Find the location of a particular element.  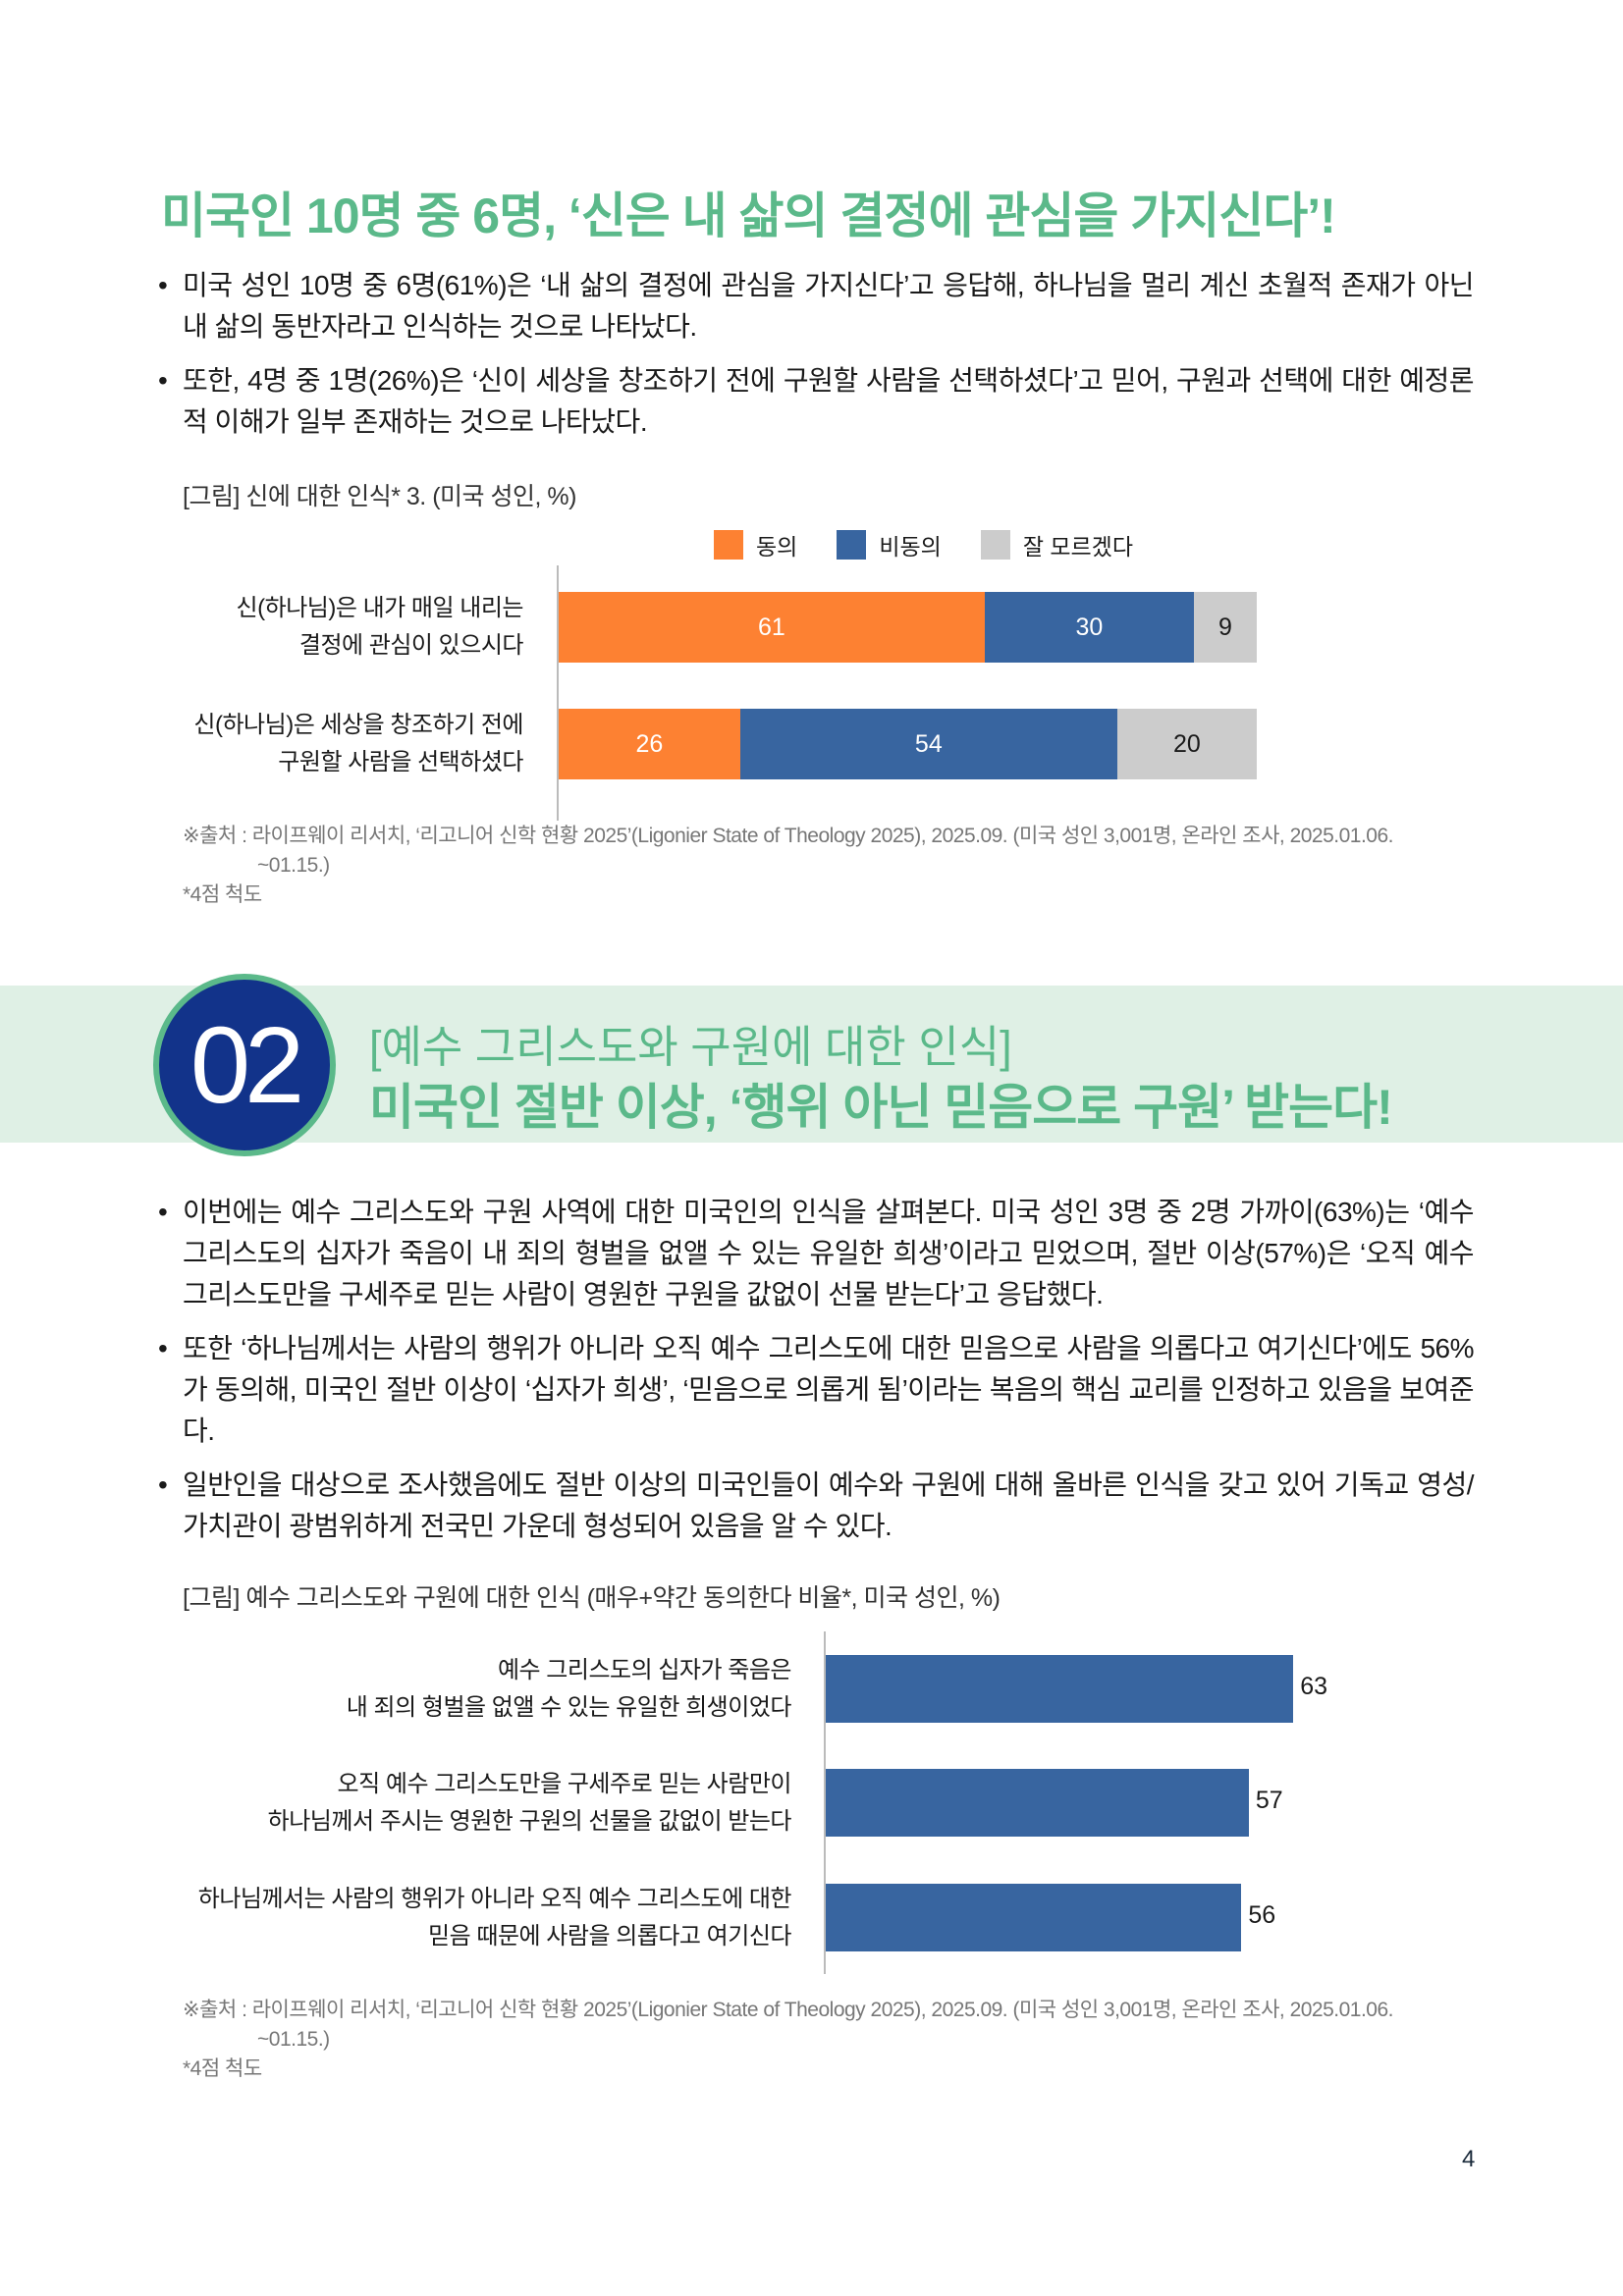

figure1-caption: [그림] 신에 대한 인식* 3. (미국 성인, %) is located at coordinates (379, 497).